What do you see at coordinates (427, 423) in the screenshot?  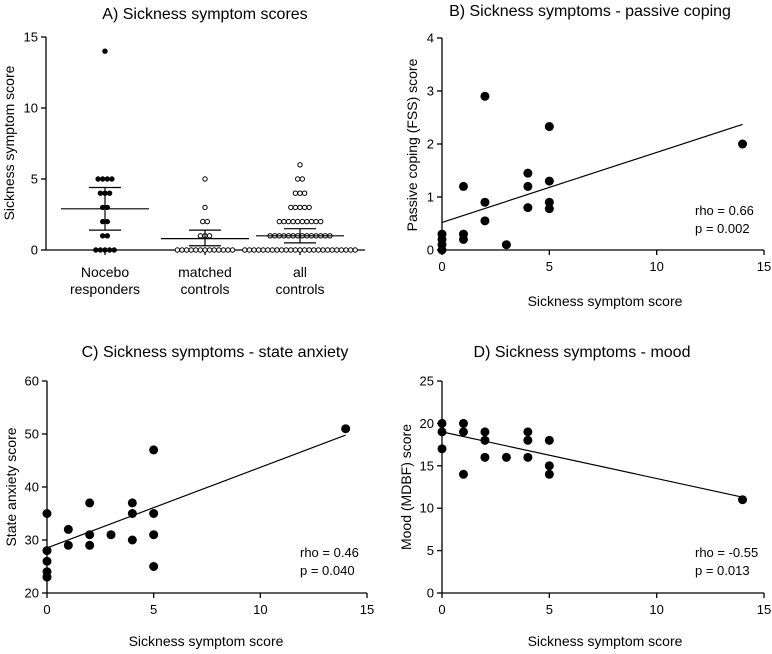 I see `panel-d-y-tick-label: 20` at bounding box center [427, 423].